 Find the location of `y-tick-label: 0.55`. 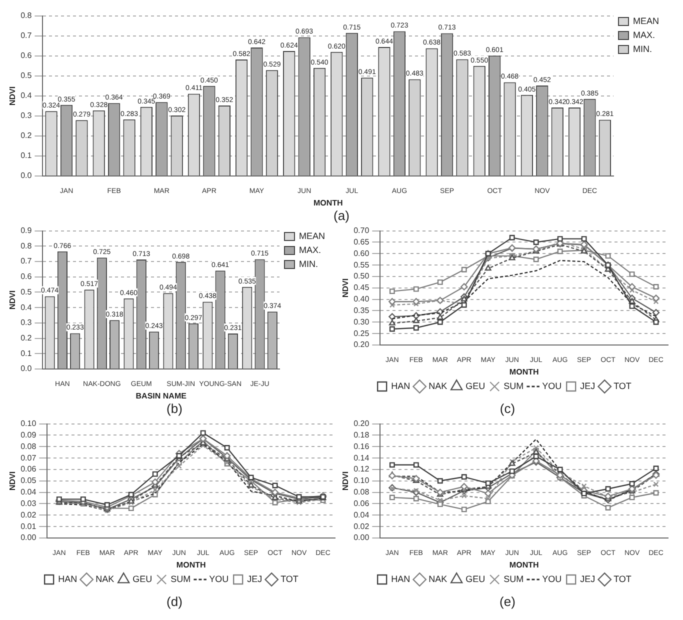

y-tick-label: 0.55 is located at coordinates (362, 265).